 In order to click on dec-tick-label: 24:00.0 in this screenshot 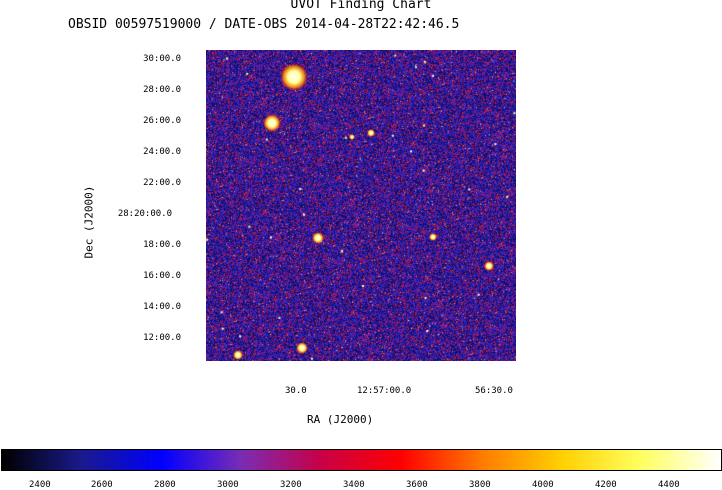, I will do `click(162, 152)`.